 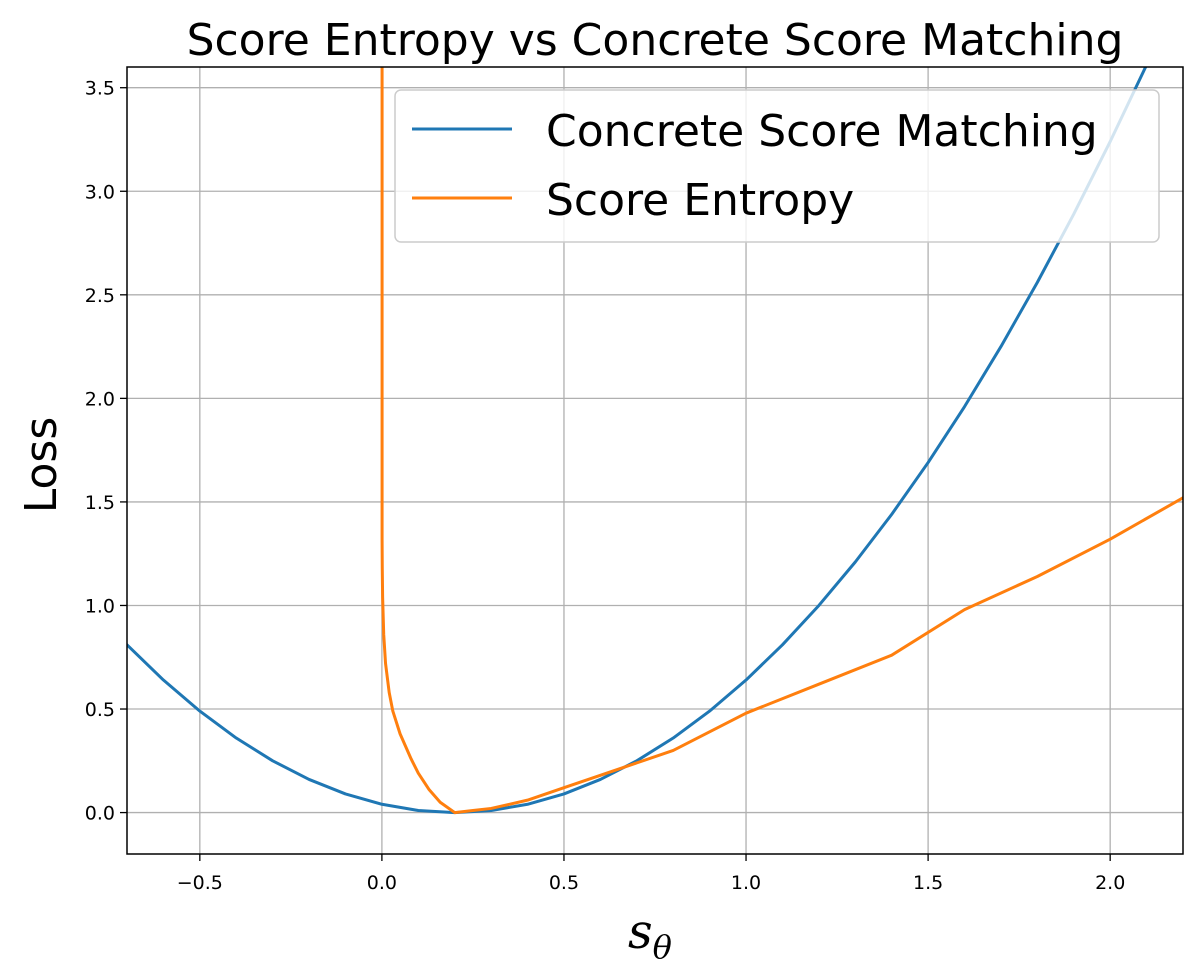 What do you see at coordinates (382, 883) in the screenshot?
I see `x-tick-label: 0.0` at bounding box center [382, 883].